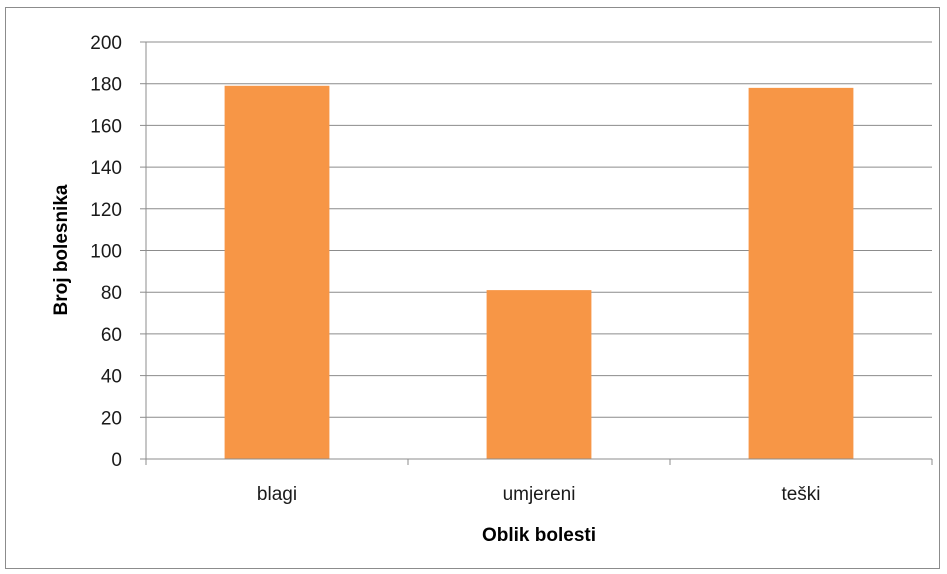 The image size is (947, 574). What do you see at coordinates (106, 210) in the screenshot?
I see `y-tick-label: 120` at bounding box center [106, 210].